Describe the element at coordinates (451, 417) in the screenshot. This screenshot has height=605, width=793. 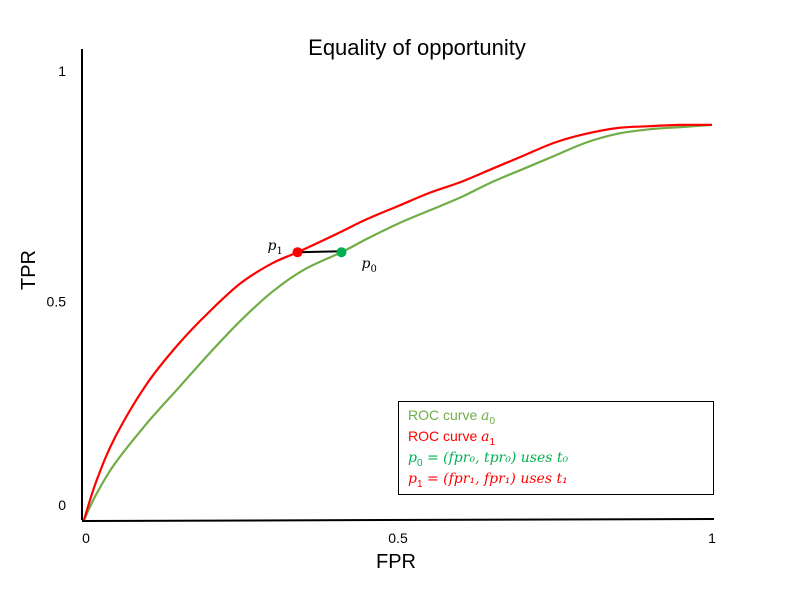
I see `legend-item-a0: ROC curve a0` at that location.